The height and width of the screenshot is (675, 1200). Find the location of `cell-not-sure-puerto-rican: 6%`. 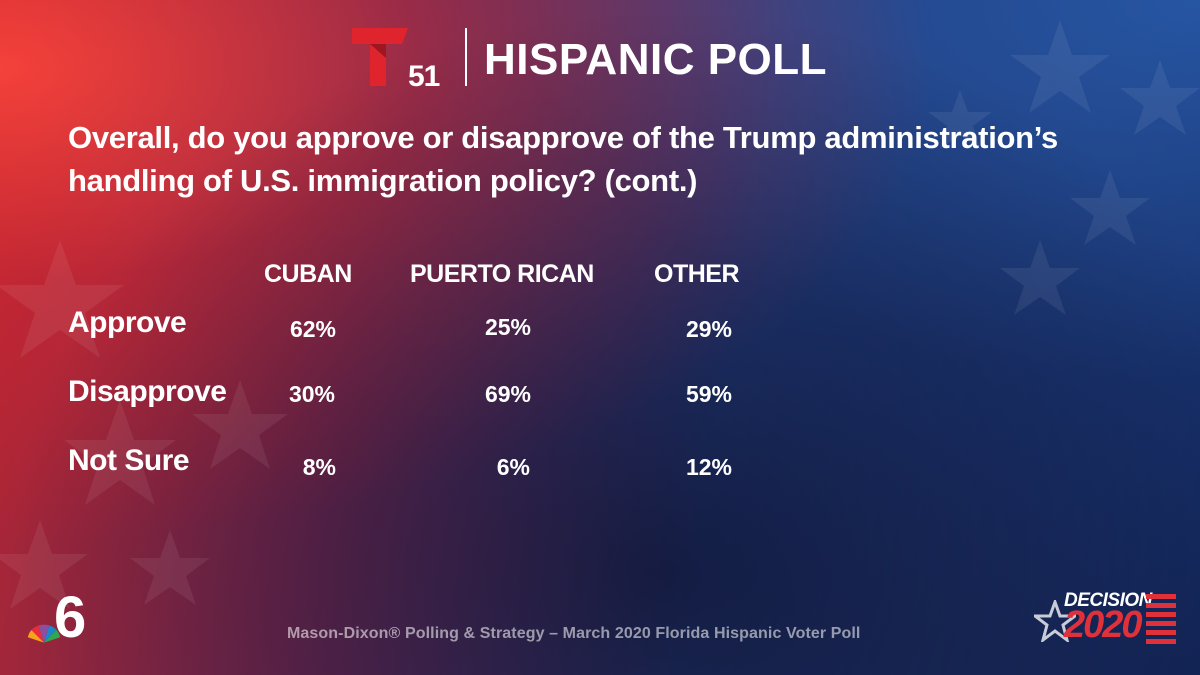

cell-not-sure-puerto-rican: 6% is located at coordinates (513, 467).